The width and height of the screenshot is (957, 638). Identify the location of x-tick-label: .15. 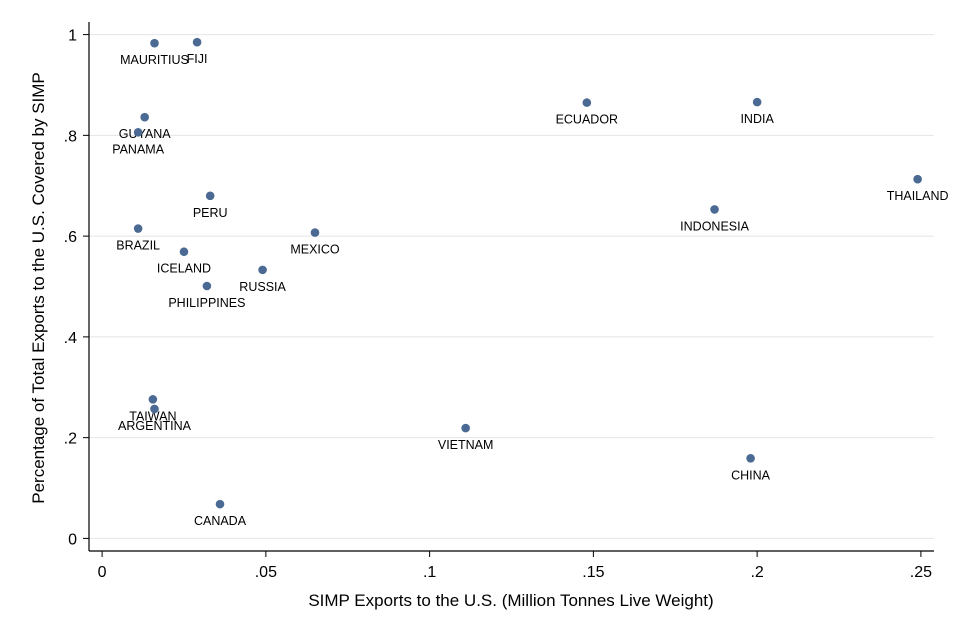
(593, 572).